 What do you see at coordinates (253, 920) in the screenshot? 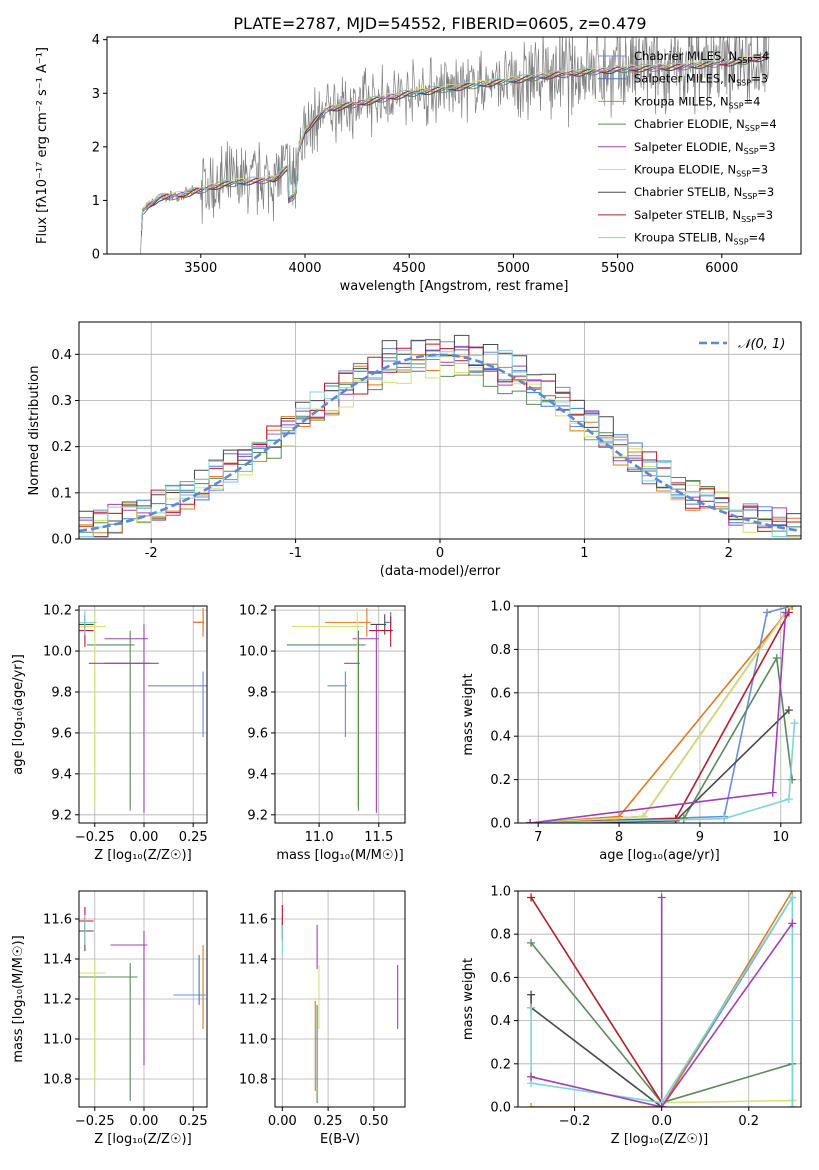
I see `y-tick-label: 11.6` at bounding box center [253, 920].